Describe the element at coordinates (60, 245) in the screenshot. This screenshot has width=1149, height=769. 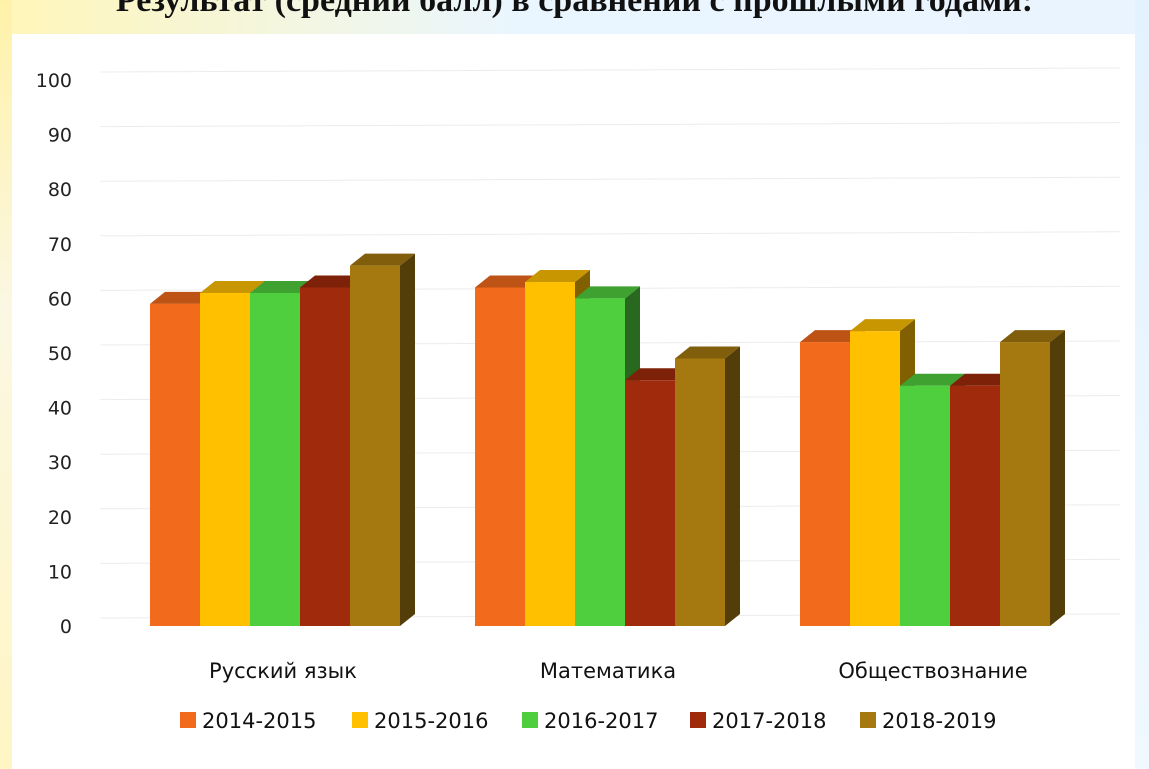
I see `y-tick-label: 70` at that location.